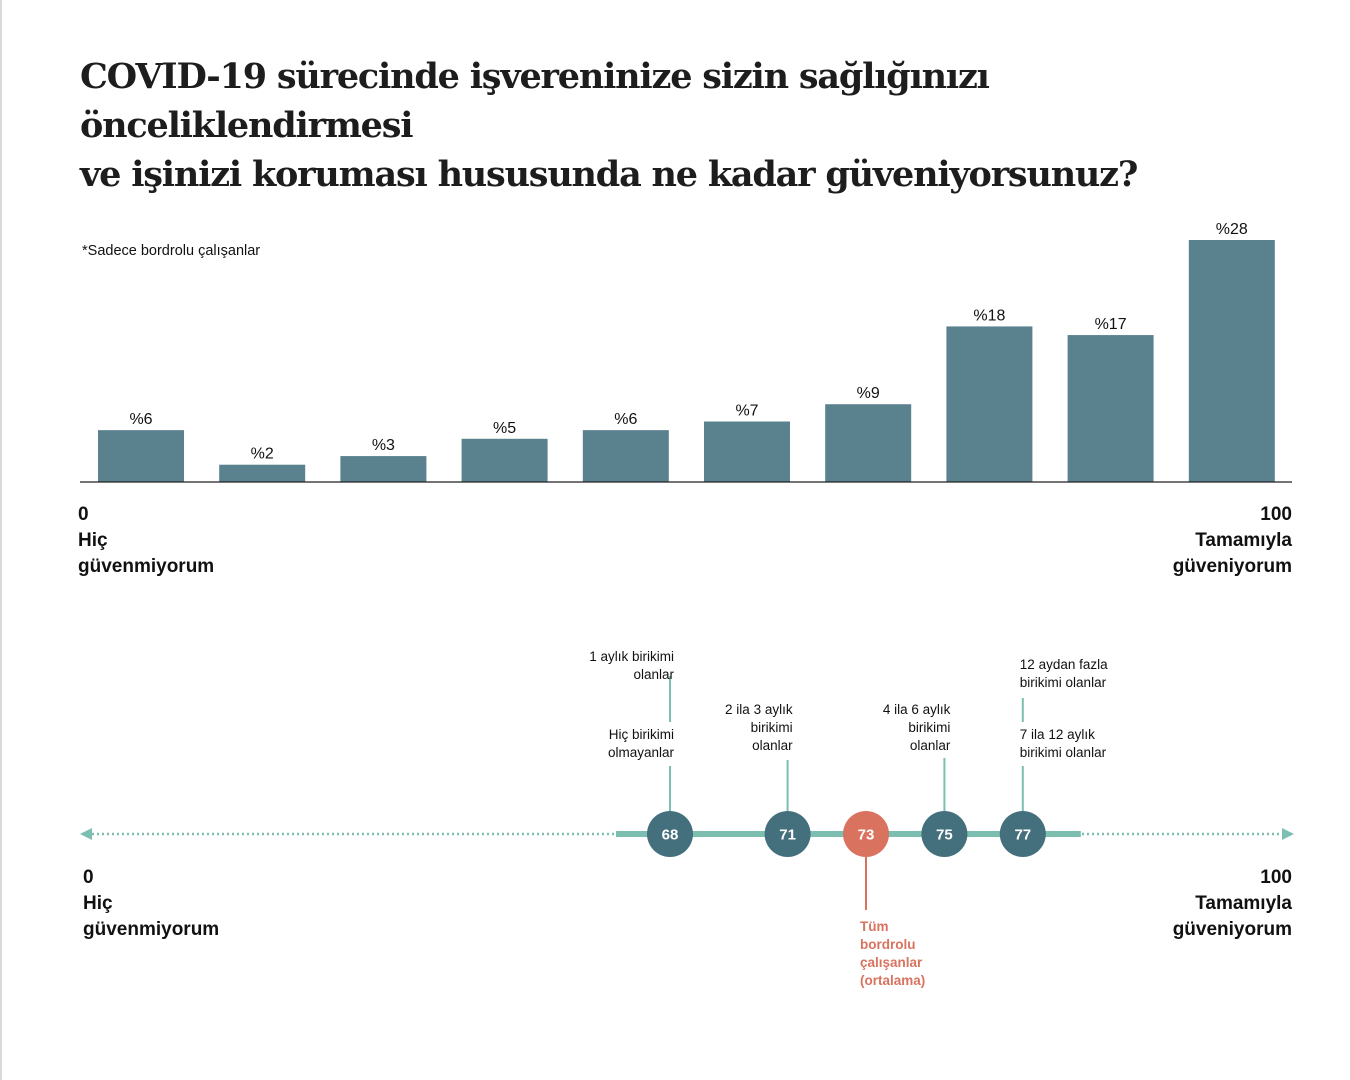 The image size is (1350, 1080). What do you see at coordinates (930, 745) in the screenshot?
I see `group-label-75-line3: olanlar` at bounding box center [930, 745].